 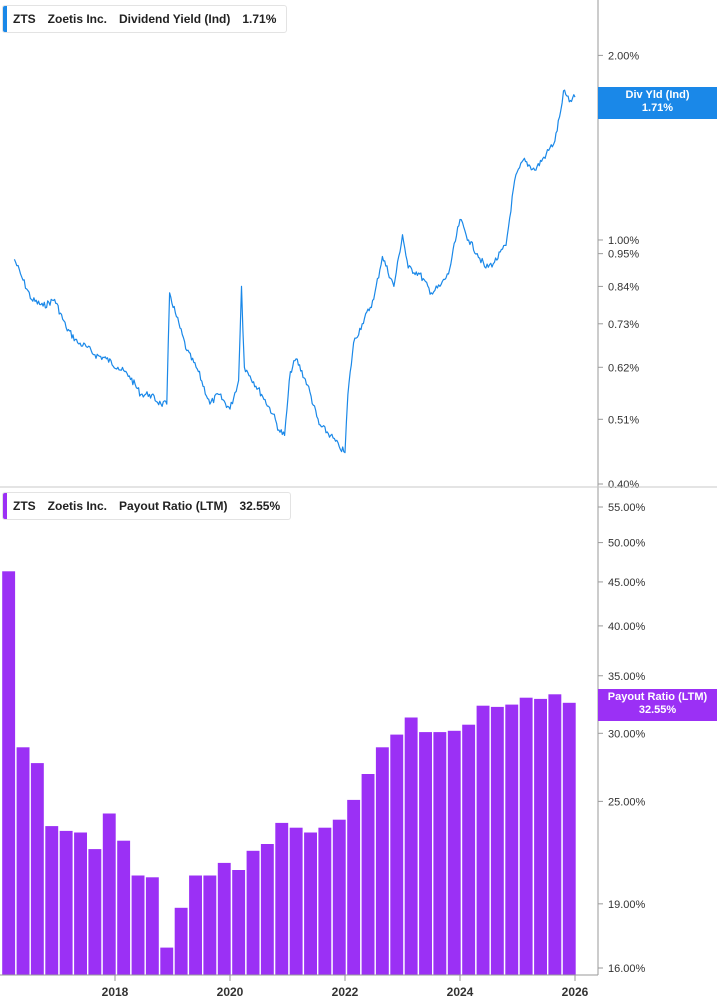 What do you see at coordinates (175, 19) in the screenshot?
I see `legend-metric: Dividend Yield (Ind)` at bounding box center [175, 19].